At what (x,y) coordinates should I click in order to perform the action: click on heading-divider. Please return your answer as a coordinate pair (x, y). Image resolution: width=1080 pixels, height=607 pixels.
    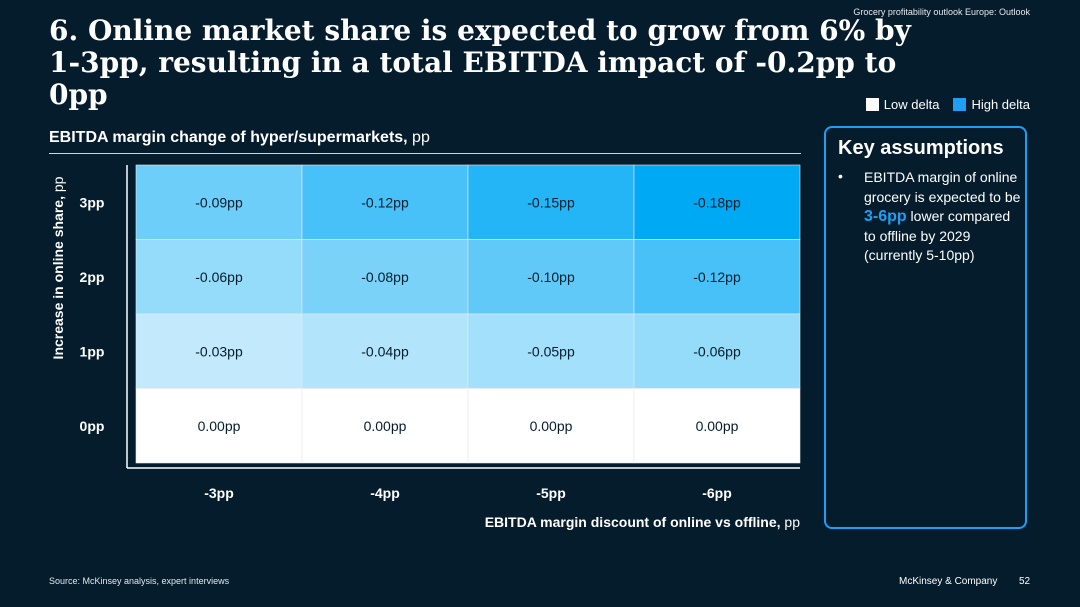
    Looking at the image, I should click on (425, 153).